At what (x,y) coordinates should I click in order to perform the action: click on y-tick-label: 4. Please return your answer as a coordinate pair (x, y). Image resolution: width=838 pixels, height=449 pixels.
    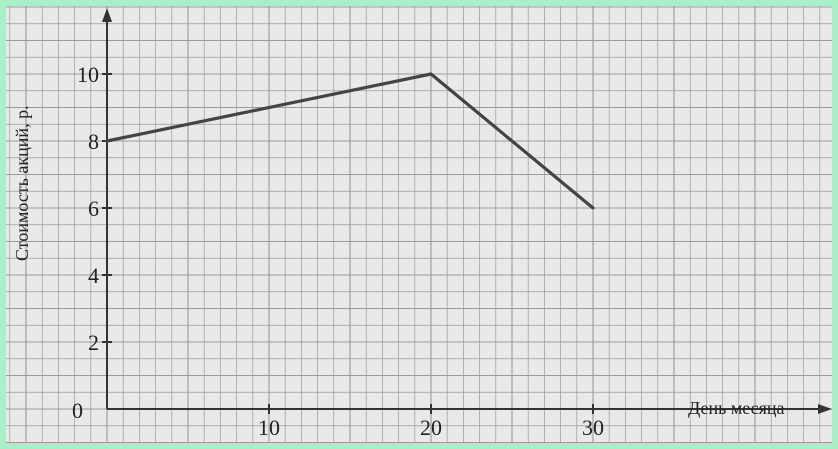
    Looking at the image, I should click on (93, 275).